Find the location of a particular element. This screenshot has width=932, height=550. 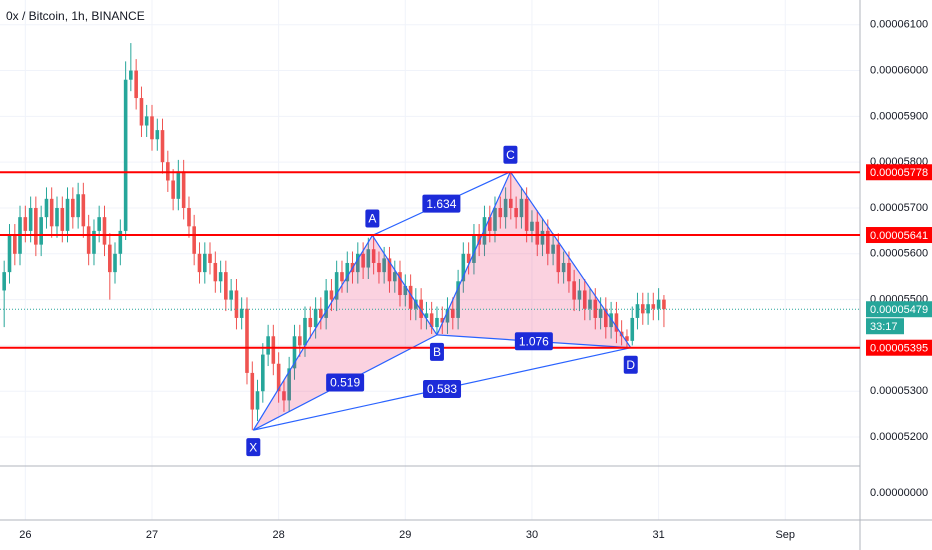

level-label: 0.00005395 is located at coordinates (899, 349).